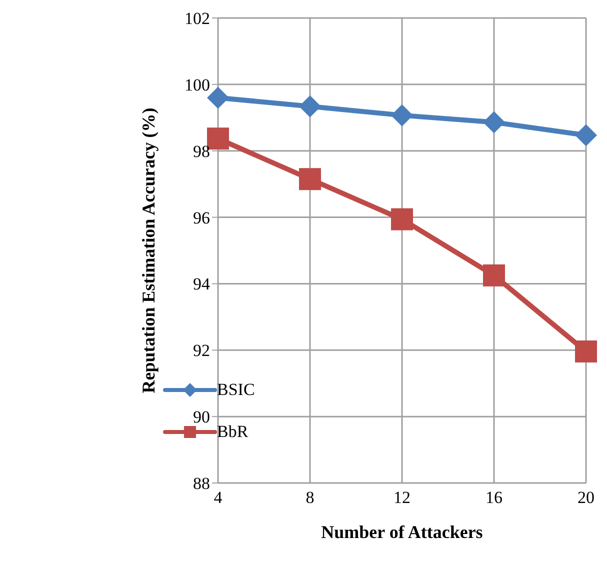  What do you see at coordinates (201, 484) in the screenshot?
I see `y-tick-label: 88` at bounding box center [201, 484].